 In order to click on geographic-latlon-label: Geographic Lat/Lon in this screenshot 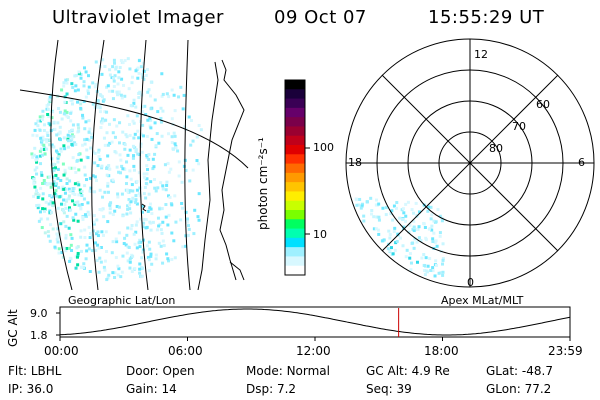, I will do `click(122, 300)`.